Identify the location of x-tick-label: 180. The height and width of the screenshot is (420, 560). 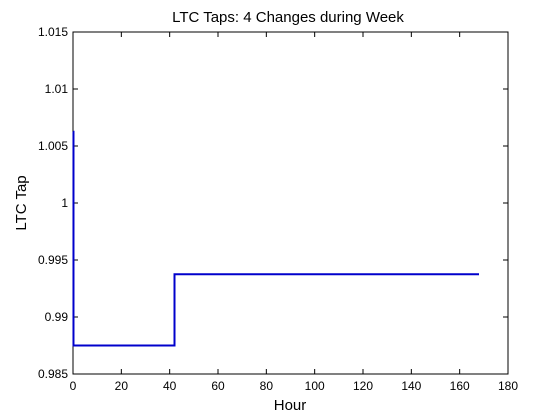
(508, 386).